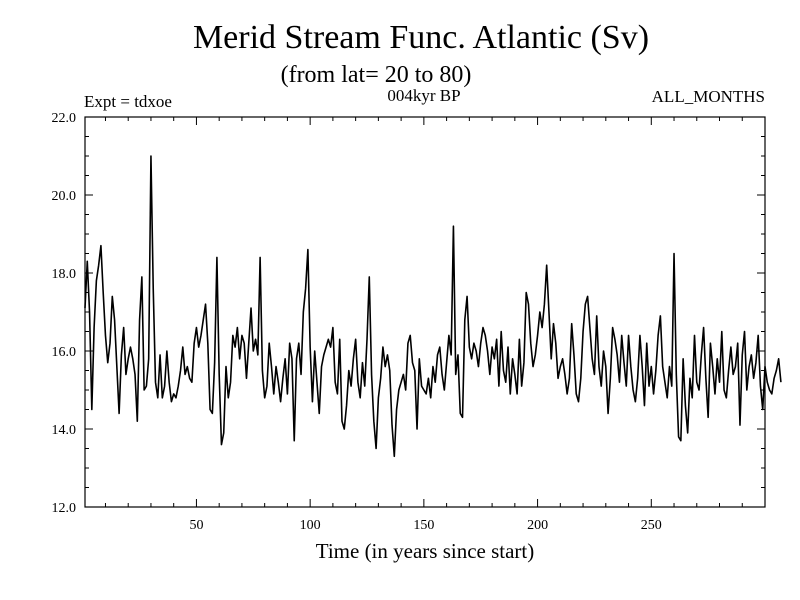  Describe the element at coordinates (64, 430) in the screenshot. I see `y-tick-label: 14.0` at that location.